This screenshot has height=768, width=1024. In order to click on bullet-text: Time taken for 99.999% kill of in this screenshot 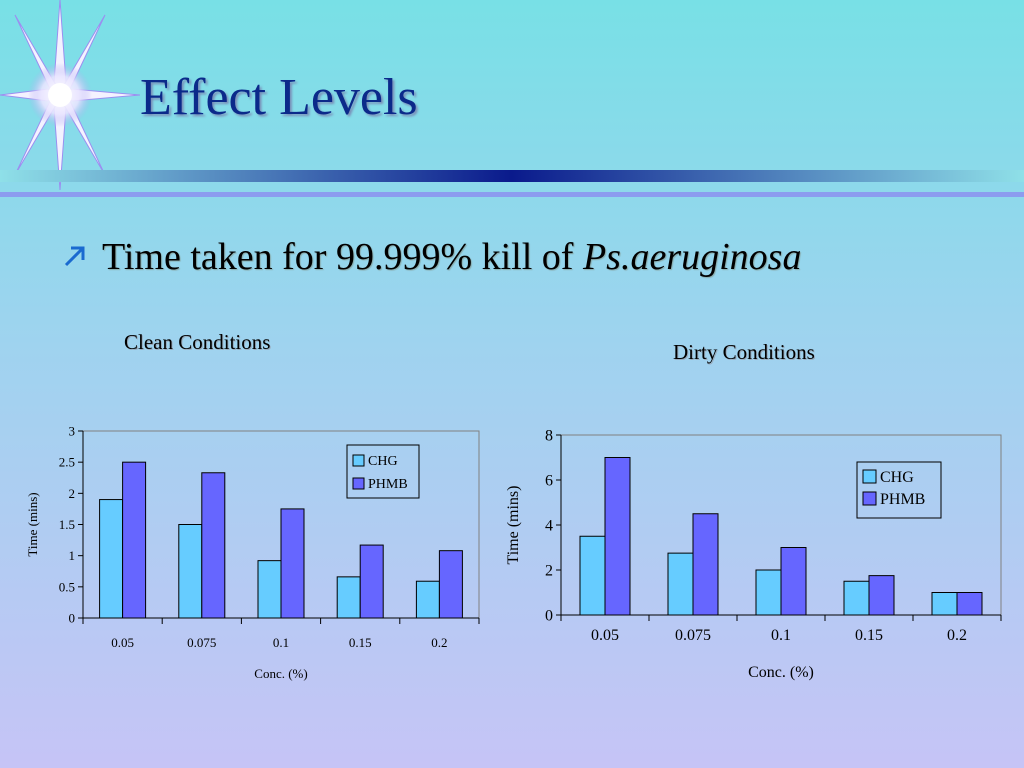, I will do `click(342, 257)`.